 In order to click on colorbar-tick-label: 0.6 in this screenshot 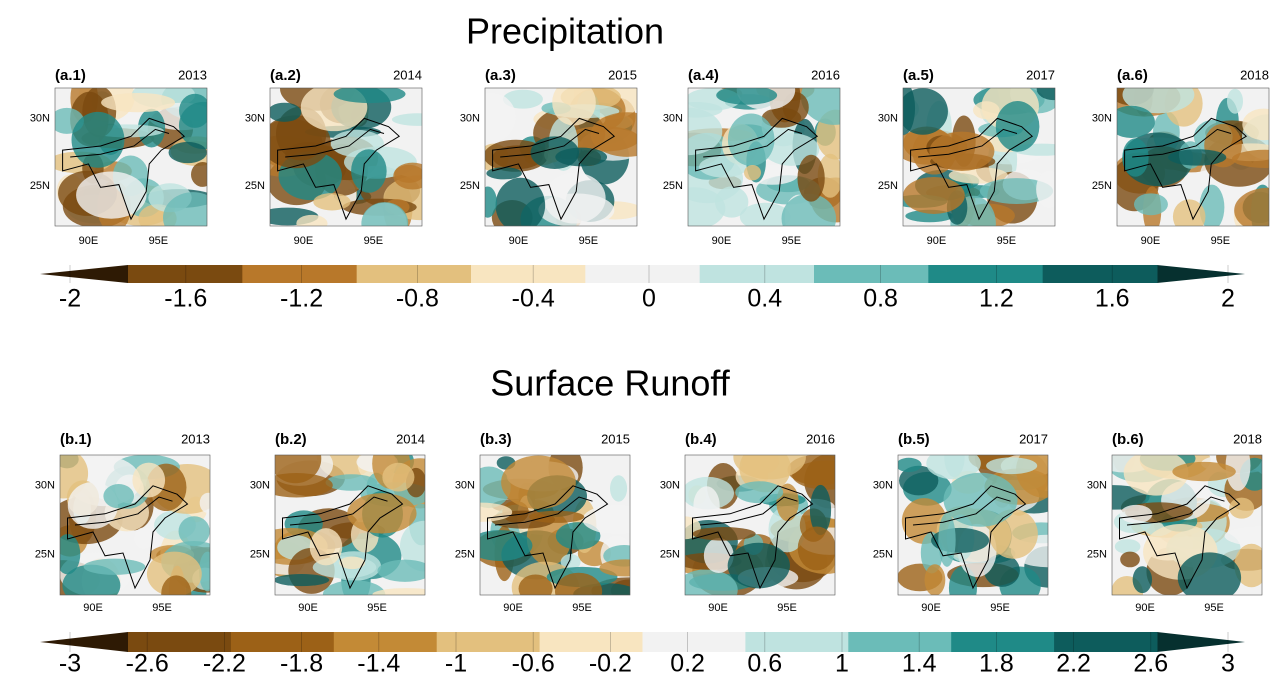, I will do `click(764, 664)`.